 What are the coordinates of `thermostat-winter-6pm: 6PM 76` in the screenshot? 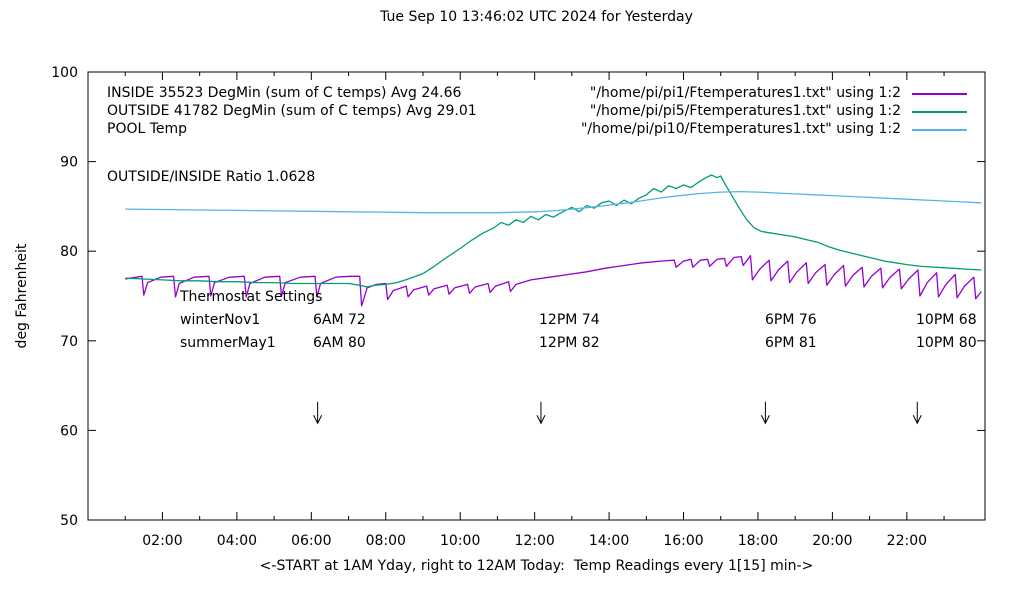 It's located at (791, 320).